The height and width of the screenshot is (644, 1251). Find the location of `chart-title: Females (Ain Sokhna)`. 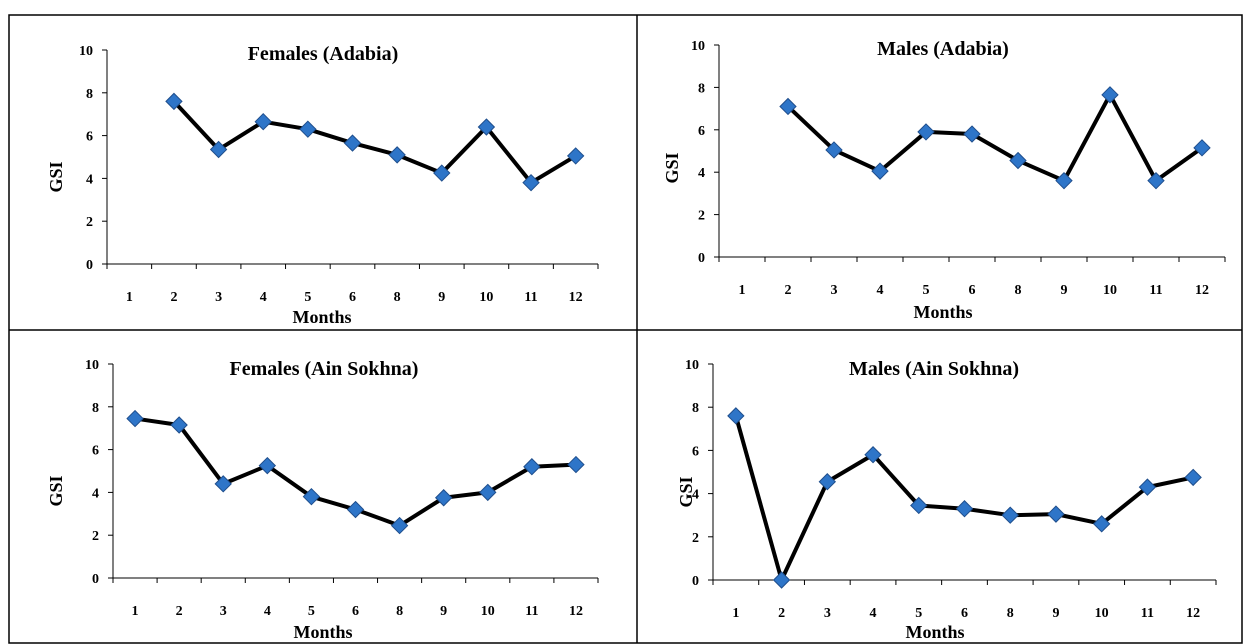

chart-title: Females (Ain Sokhna) is located at coordinates (324, 369).